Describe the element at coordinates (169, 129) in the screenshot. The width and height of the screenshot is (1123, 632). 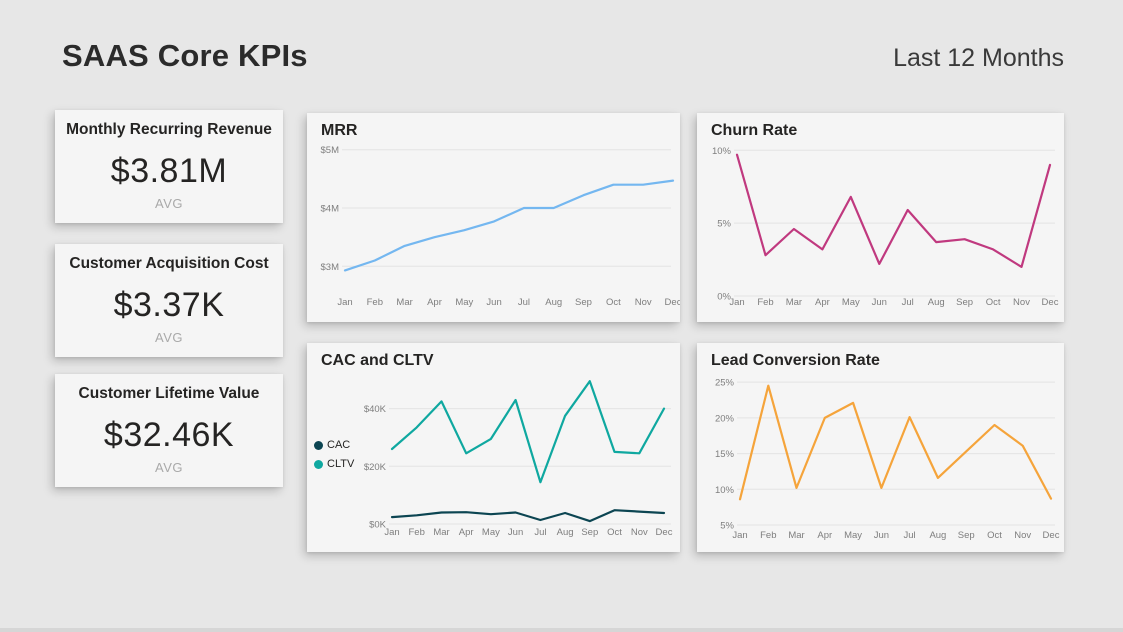
I see `kpi-label: Monthly Recurring Revenue` at that location.